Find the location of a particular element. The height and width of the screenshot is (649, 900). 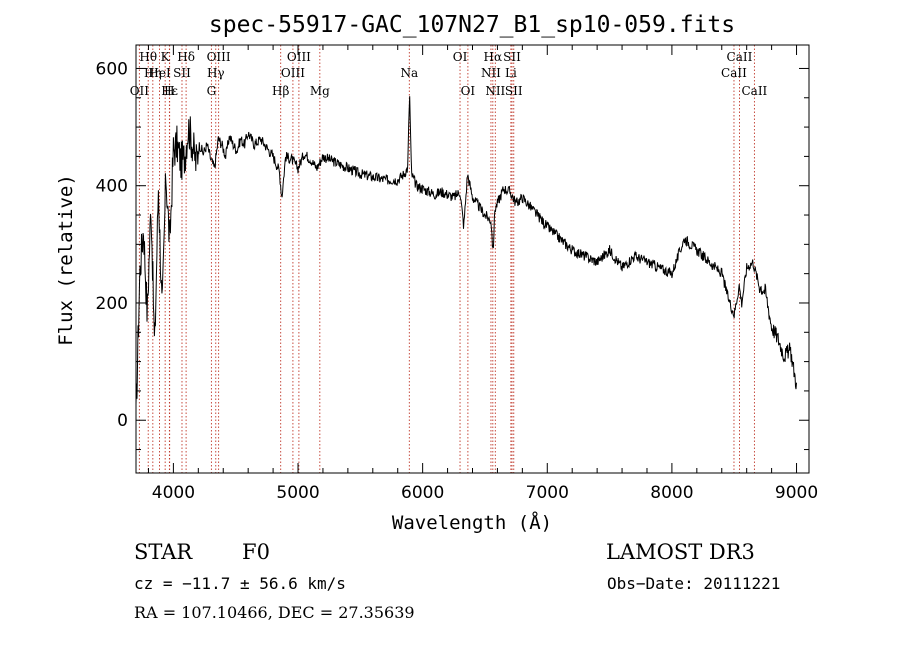

line-label: Hδ is located at coordinates (186, 57).